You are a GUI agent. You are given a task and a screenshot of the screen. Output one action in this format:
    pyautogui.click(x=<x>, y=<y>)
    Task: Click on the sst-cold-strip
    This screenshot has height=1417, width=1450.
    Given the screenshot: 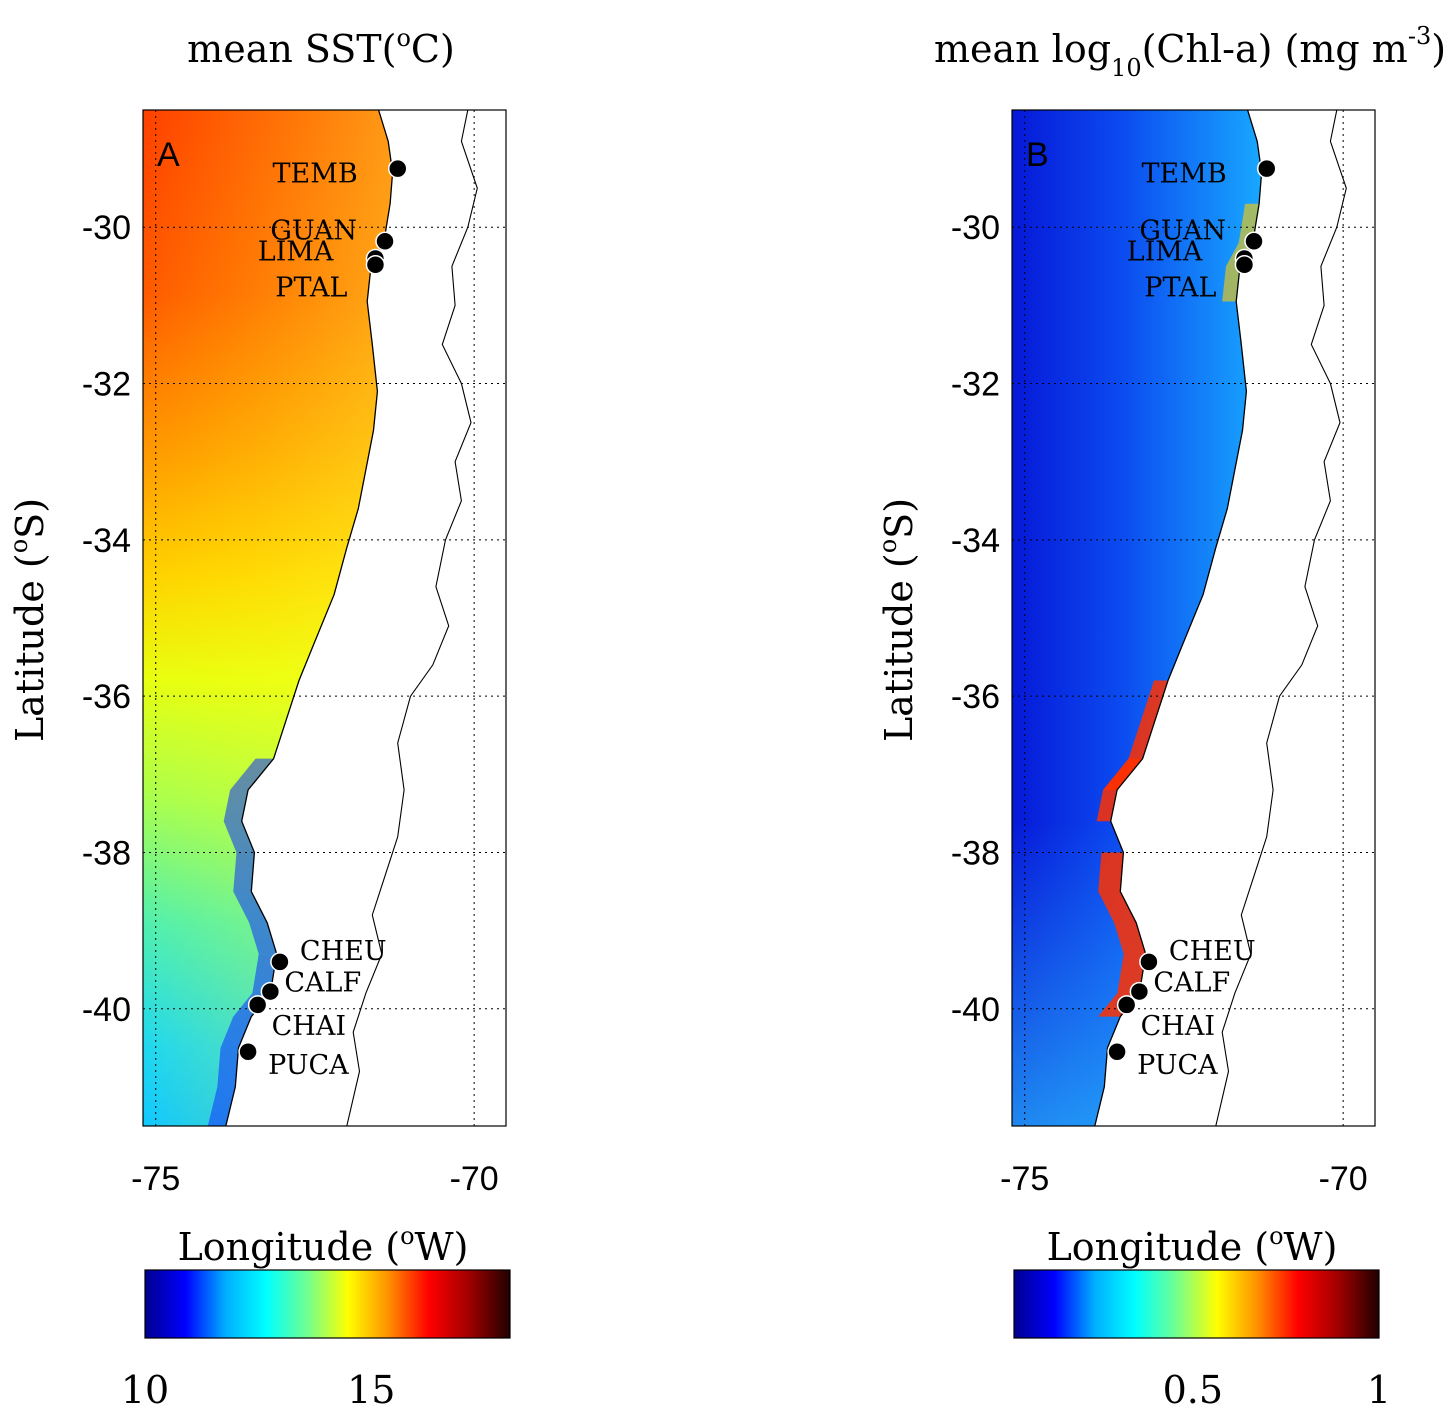 What is the action you would take?
    pyautogui.click(x=242, y=942)
    